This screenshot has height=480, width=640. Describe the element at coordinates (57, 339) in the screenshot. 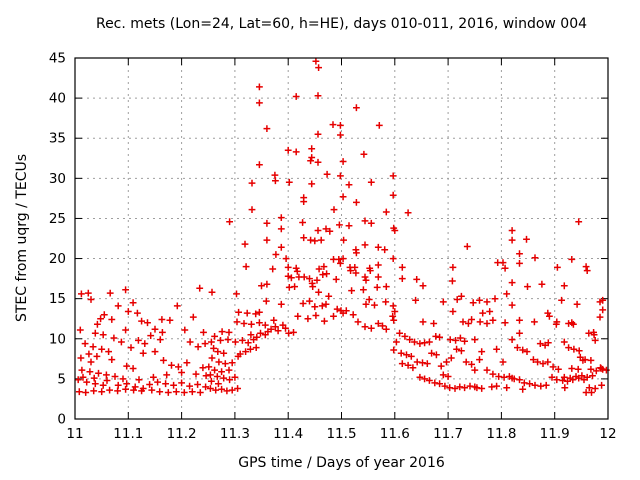

I see `svg-text: 10` at that location.